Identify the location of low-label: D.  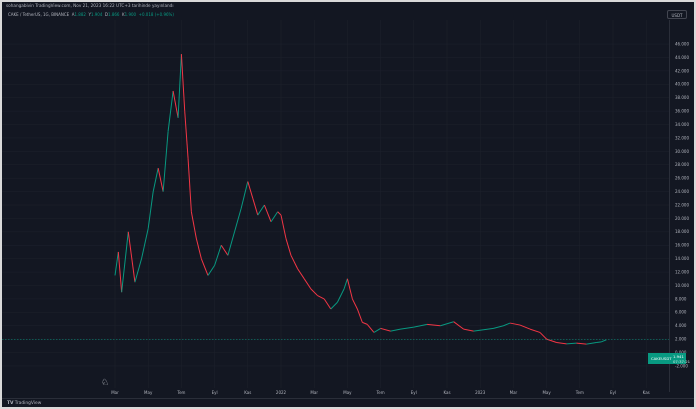
(106, 14).